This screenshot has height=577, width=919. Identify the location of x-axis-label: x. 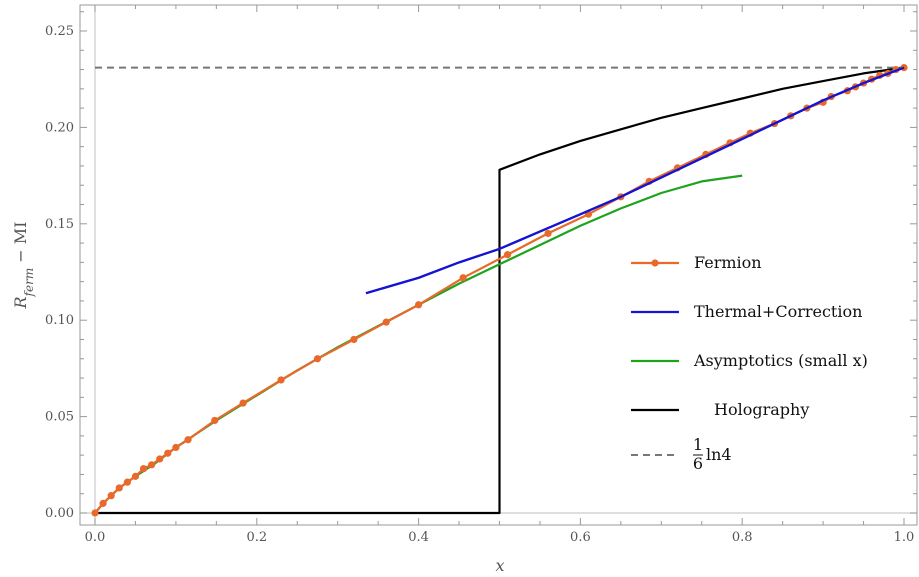
(499, 565).